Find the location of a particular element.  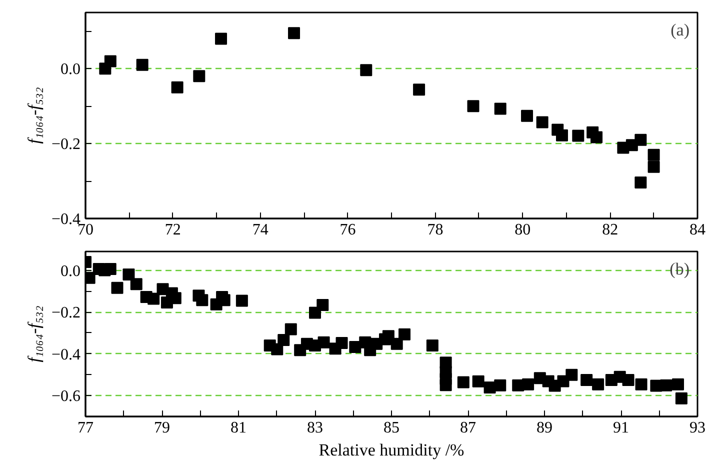

annotation: (b) is located at coordinates (680, 269).